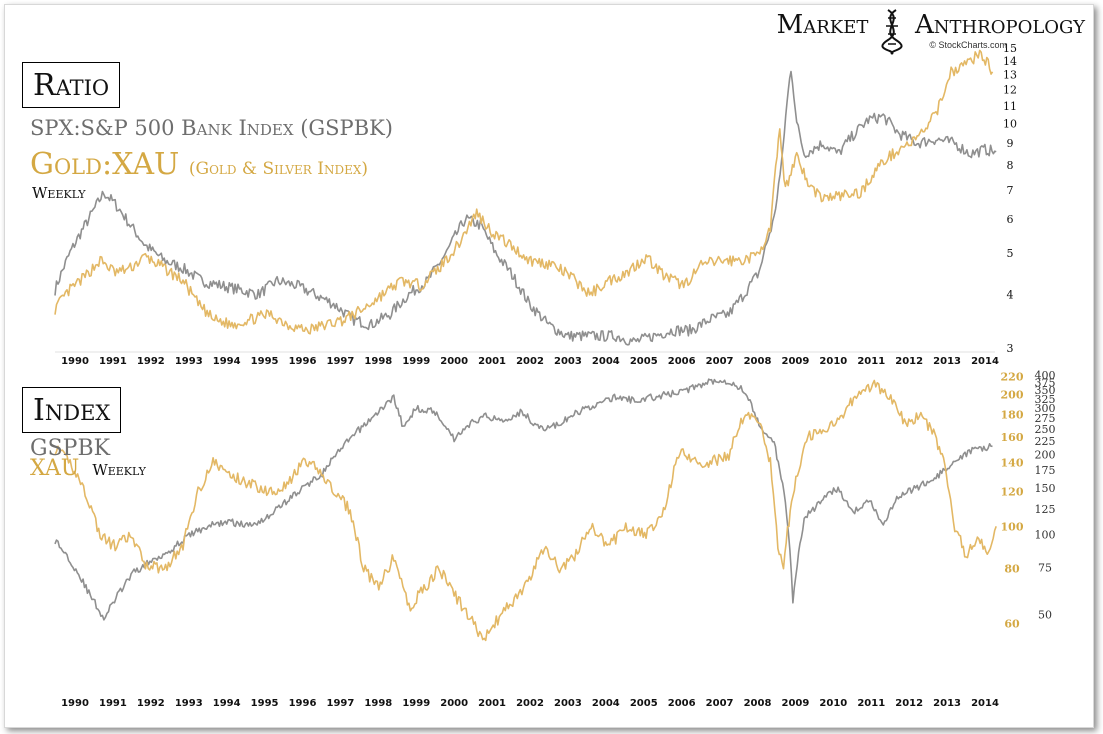 The height and width of the screenshot is (734, 1103). Describe the element at coordinates (113, 703) in the screenshot. I see `index-x-tick-1991: 1991` at that location.